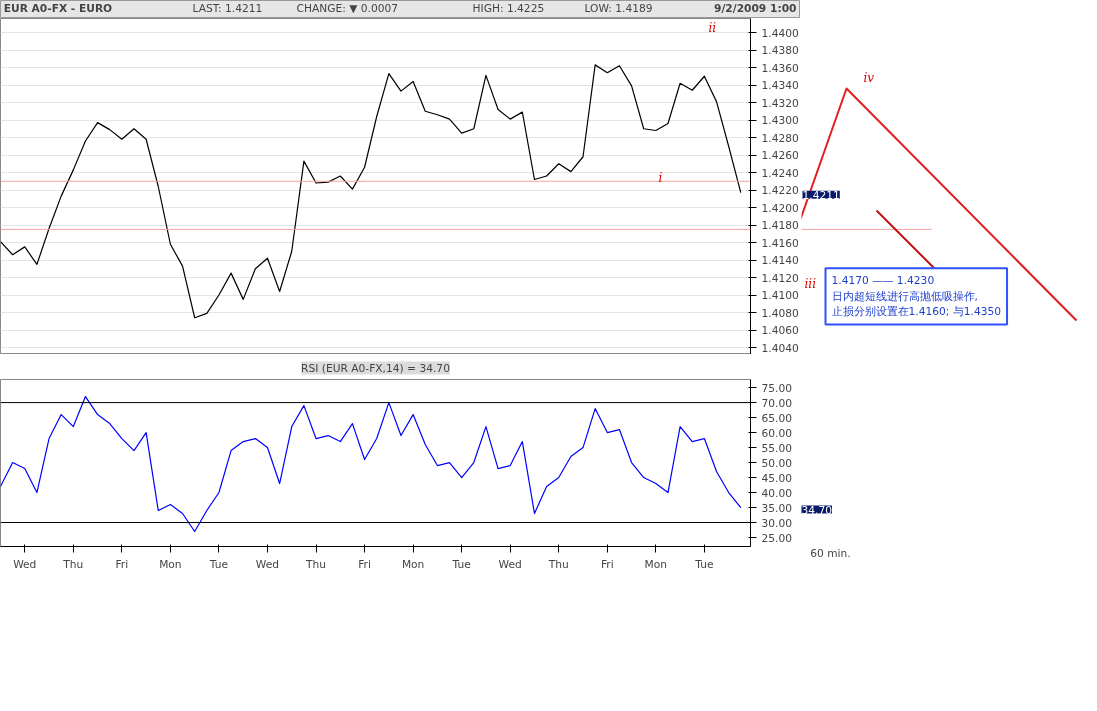  I want to click on y-tick-label: 1.4180, so click(780, 225).